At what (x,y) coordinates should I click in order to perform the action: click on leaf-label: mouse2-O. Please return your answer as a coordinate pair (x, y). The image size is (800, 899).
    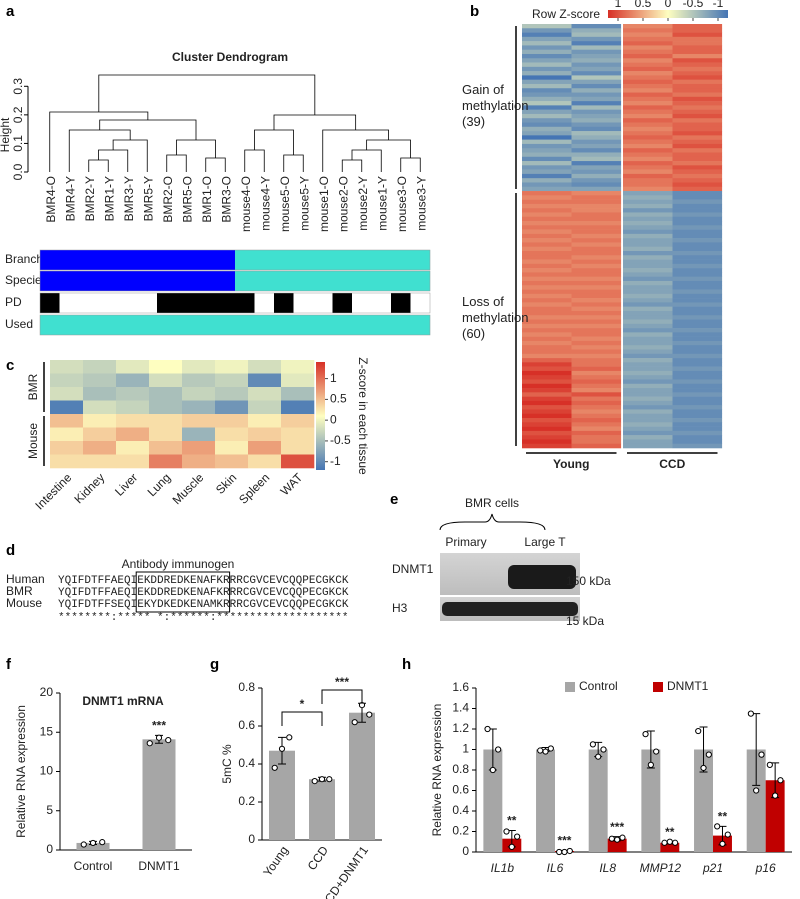
    Looking at the image, I should click on (343, 204).